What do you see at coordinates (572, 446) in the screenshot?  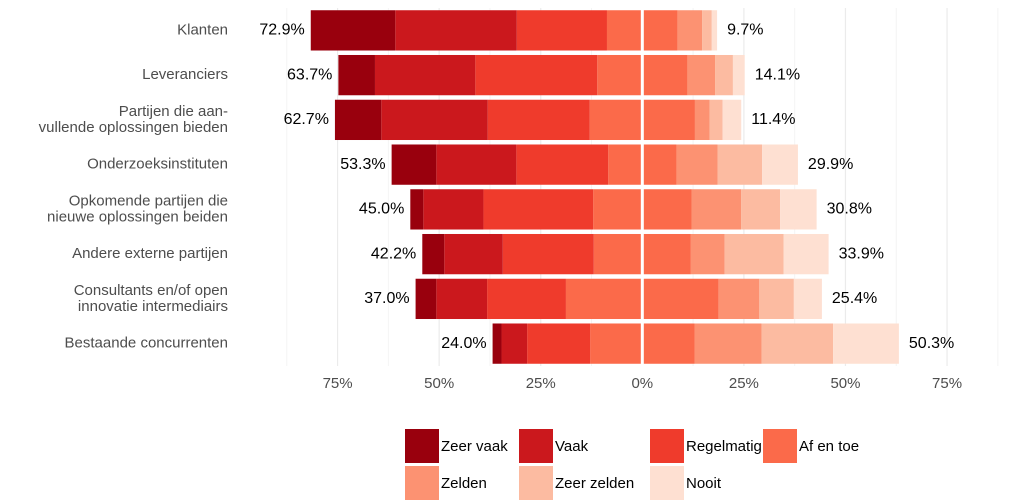 I see `legend-label: Vaak` at bounding box center [572, 446].